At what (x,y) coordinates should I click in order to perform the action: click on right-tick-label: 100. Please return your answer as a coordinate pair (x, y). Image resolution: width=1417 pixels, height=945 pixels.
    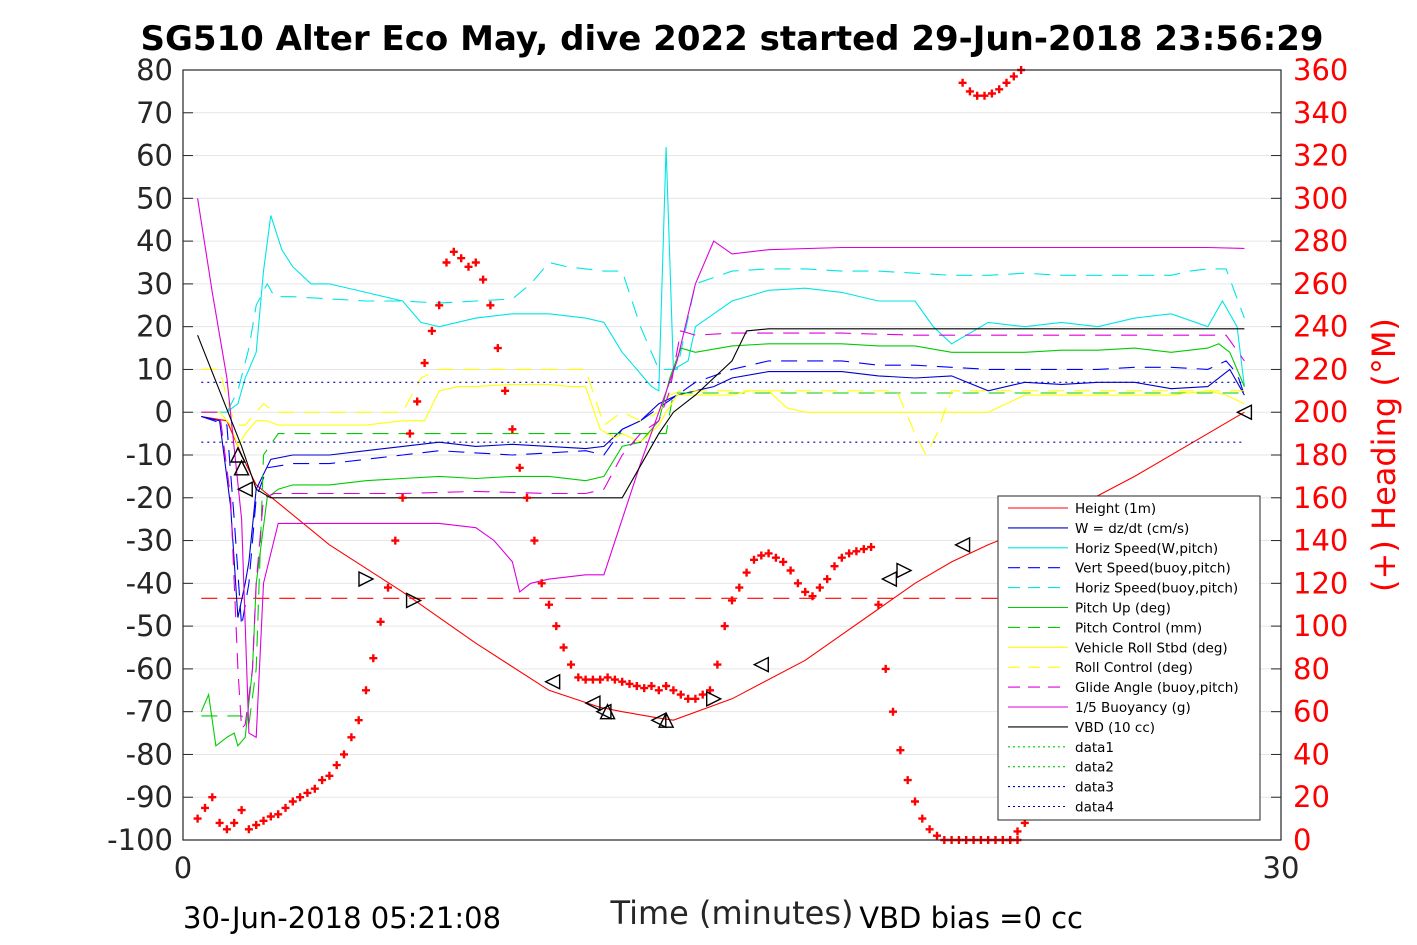
    Looking at the image, I should click on (1320, 626).